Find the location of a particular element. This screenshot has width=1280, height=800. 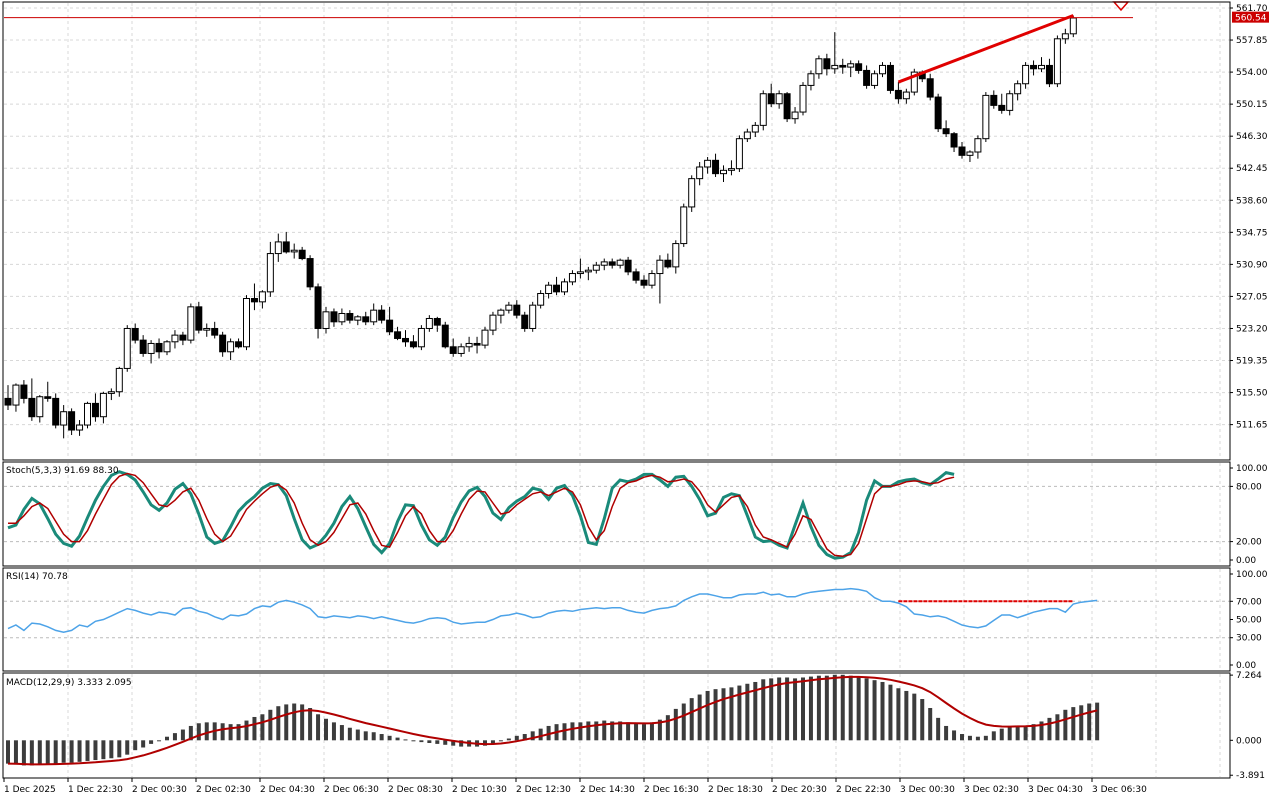

price-tick-label: 550.15 is located at coordinates (1252, 105).